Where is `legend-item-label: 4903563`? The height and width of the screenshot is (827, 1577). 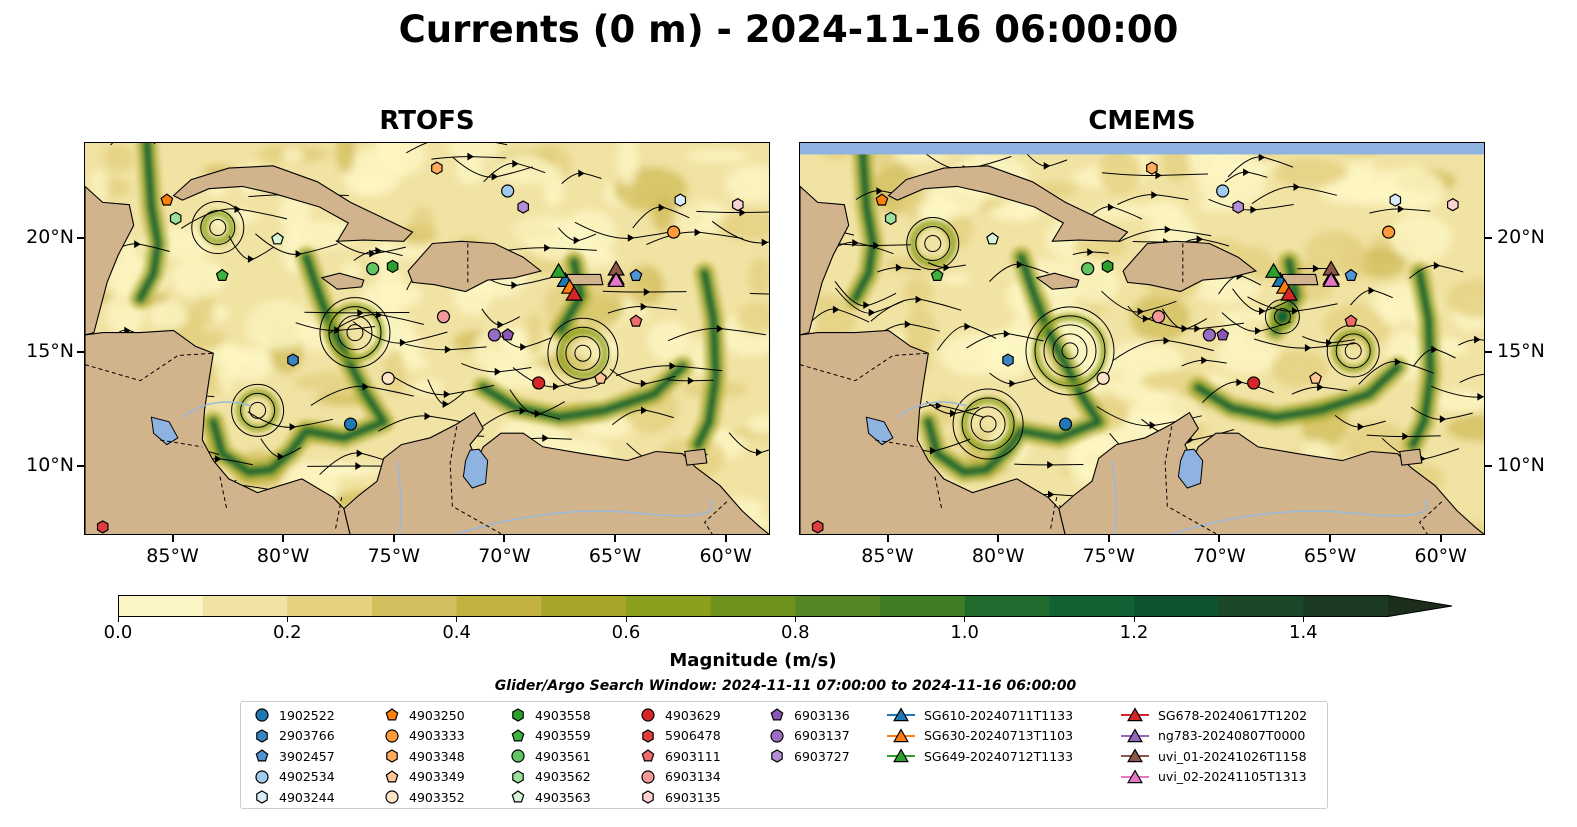
legend-item-label: 4903563 is located at coordinates (563, 797).